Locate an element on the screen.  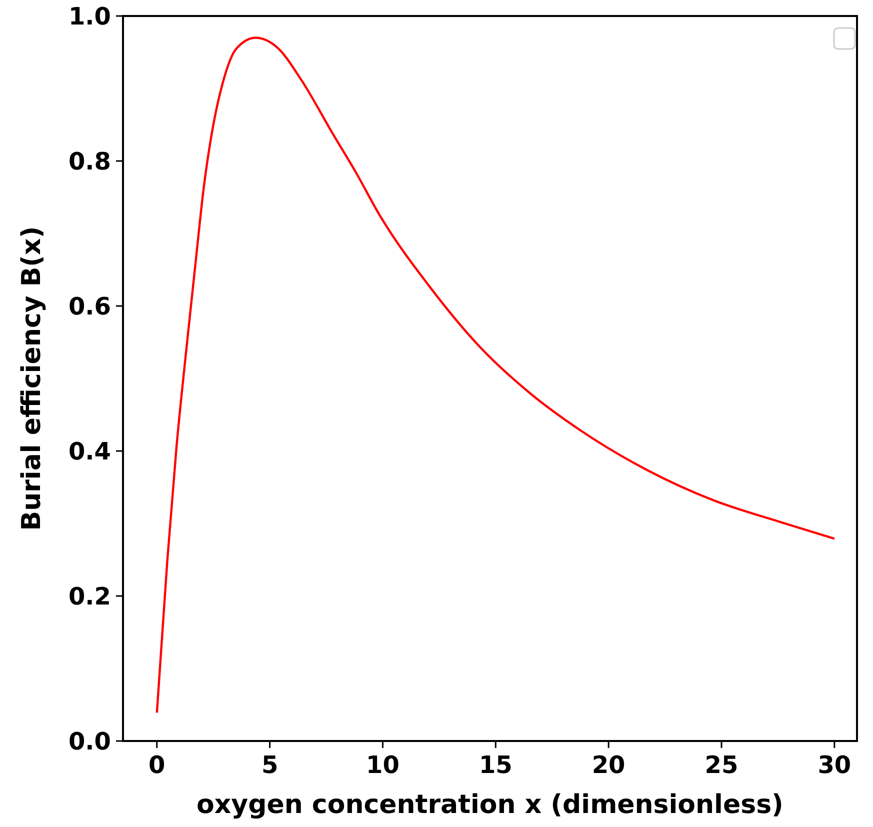
x-tick-label: 10 is located at coordinates (383, 765).